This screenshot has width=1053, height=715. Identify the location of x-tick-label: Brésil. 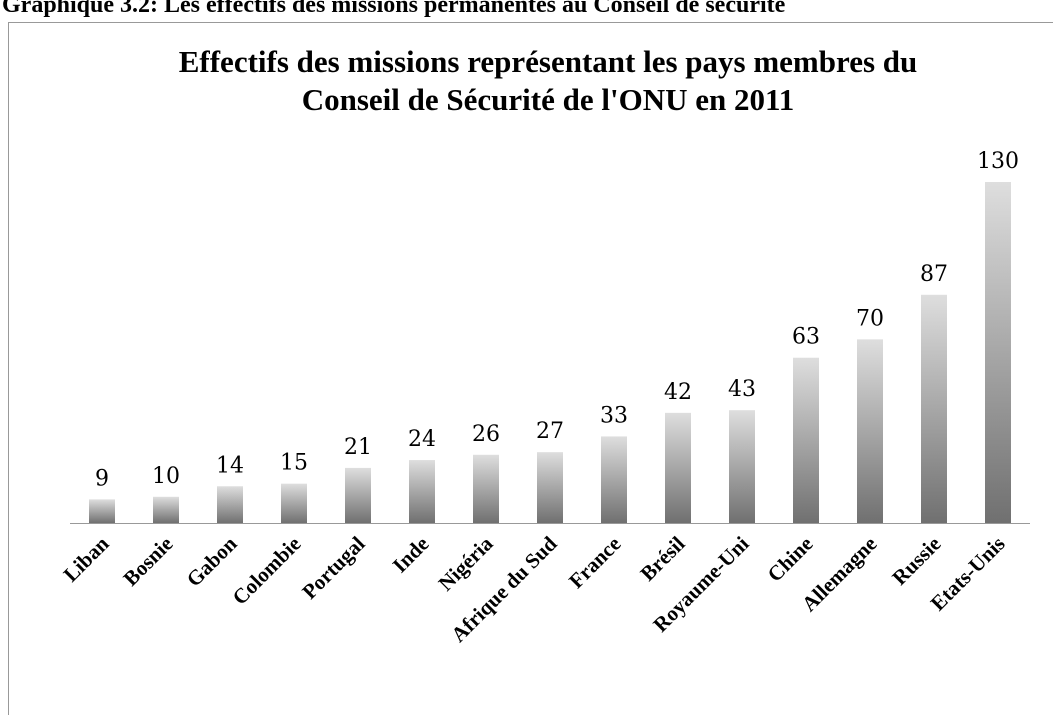
(662, 558).